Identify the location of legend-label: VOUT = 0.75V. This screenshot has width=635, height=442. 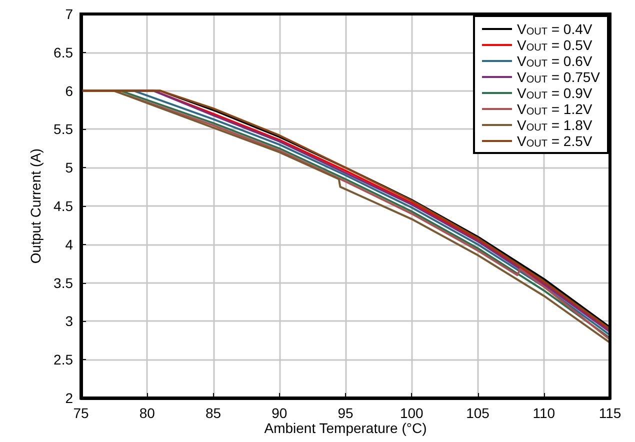
(559, 77).